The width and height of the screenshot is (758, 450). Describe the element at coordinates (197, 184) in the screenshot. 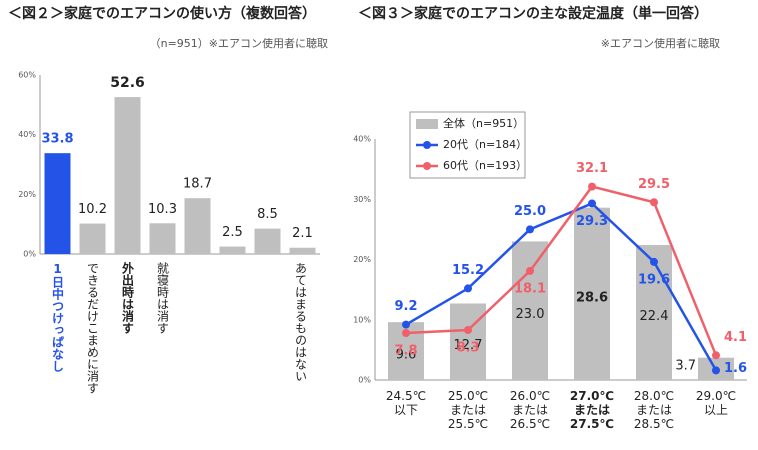

I see `data-label: 18.7` at that location.